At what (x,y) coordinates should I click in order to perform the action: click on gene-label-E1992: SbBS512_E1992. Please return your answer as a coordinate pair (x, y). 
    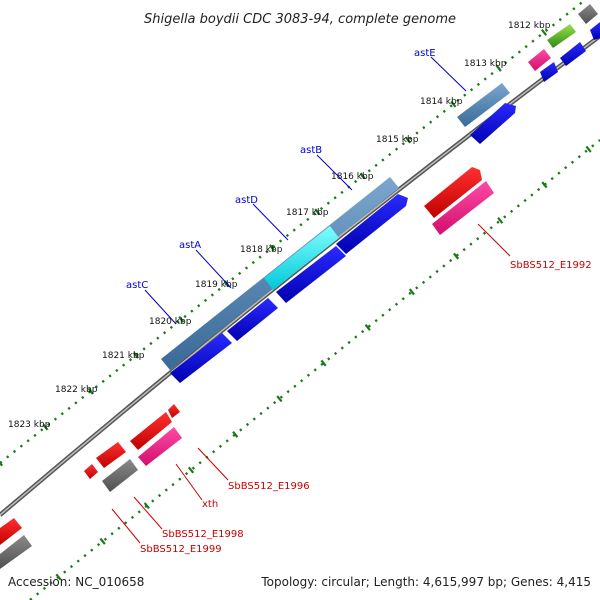
    Looking at the image, I should click on (551, 265).